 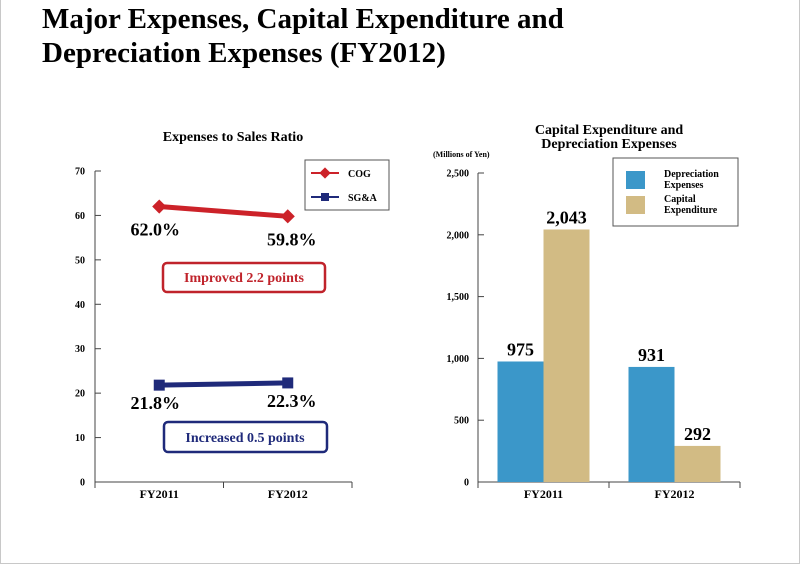 What do you see at coordinates (288, 494) in the screenshot?
I see `line-x-tick-label: FY2012` at bounding box center [288, 494].